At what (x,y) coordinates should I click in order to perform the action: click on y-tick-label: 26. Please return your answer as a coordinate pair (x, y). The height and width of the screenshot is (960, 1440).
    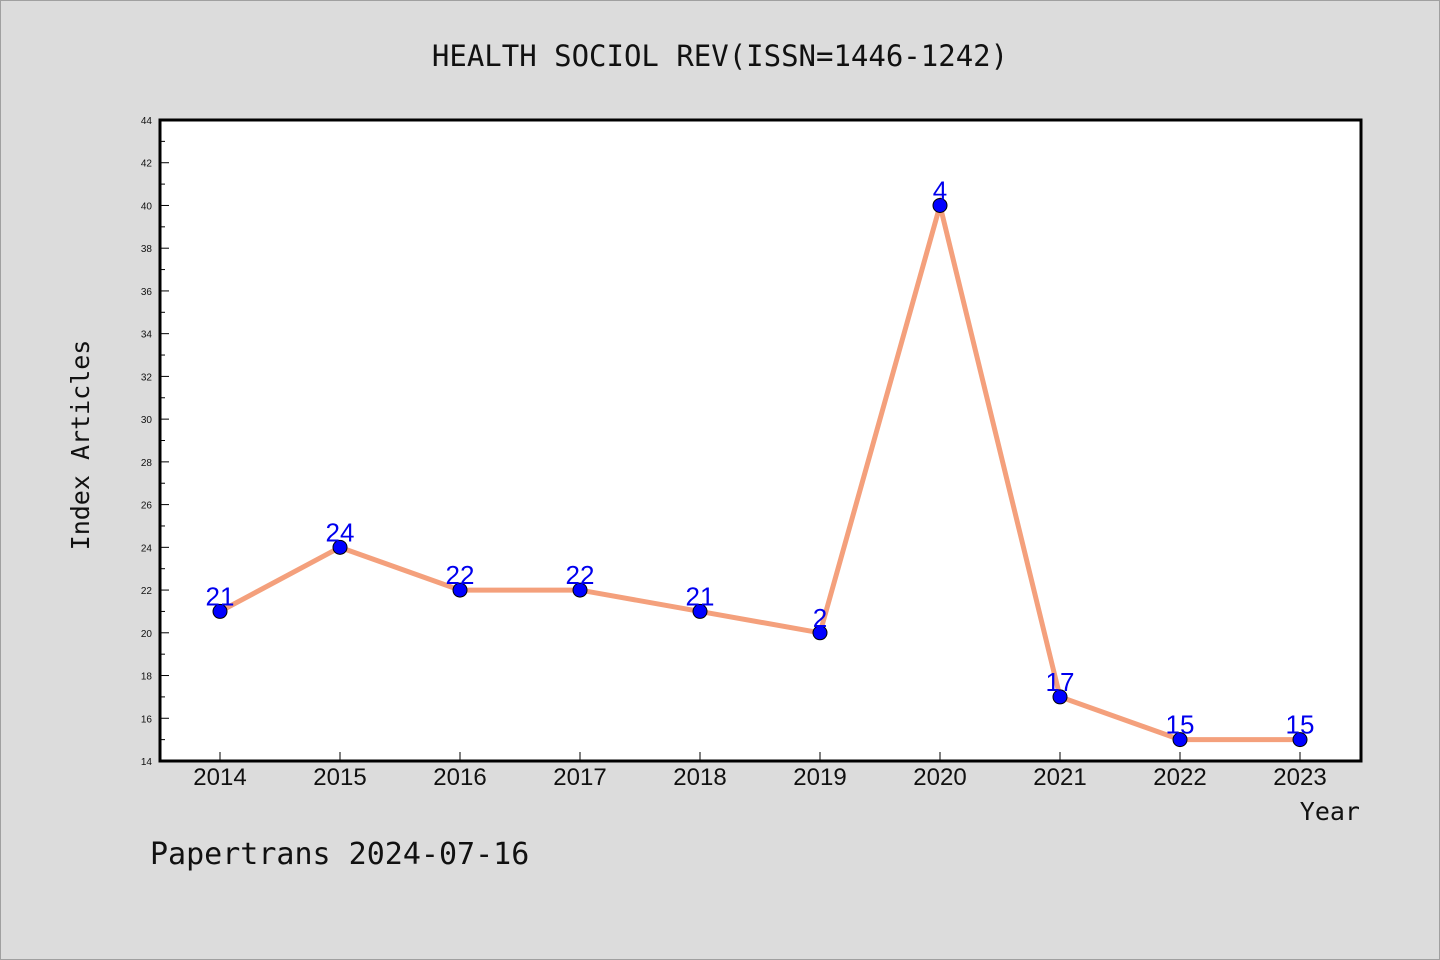
    Looking at the image, I should click on (147, 506).